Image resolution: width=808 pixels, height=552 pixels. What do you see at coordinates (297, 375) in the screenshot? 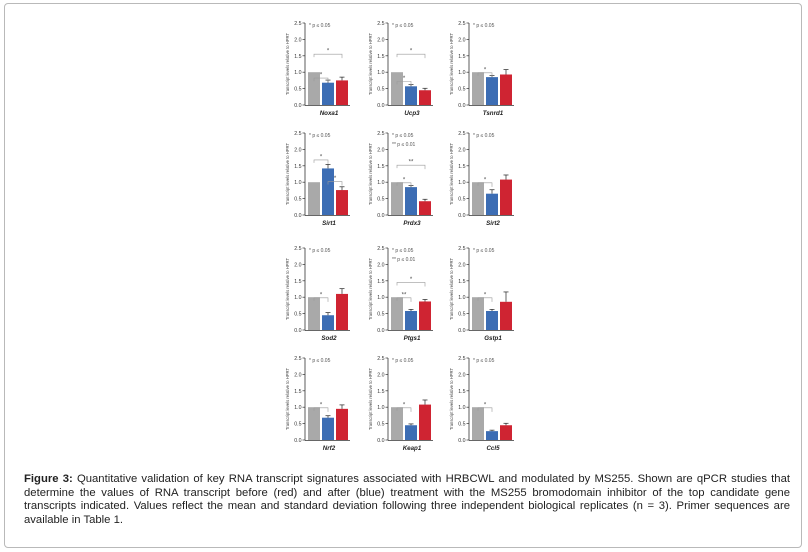
I see `chart-10-y-tick-label: 2.0` at bounding box center [297, 375].